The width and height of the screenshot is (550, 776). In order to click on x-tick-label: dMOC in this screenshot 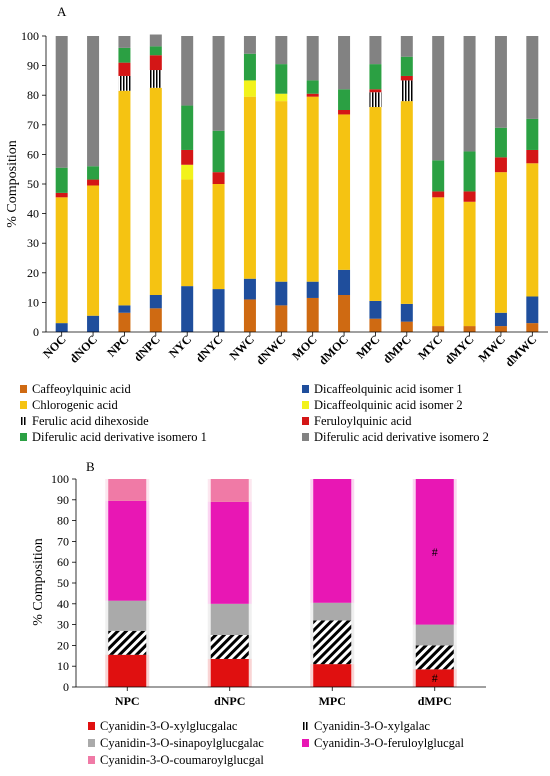, I will do `click(333, 349)`.